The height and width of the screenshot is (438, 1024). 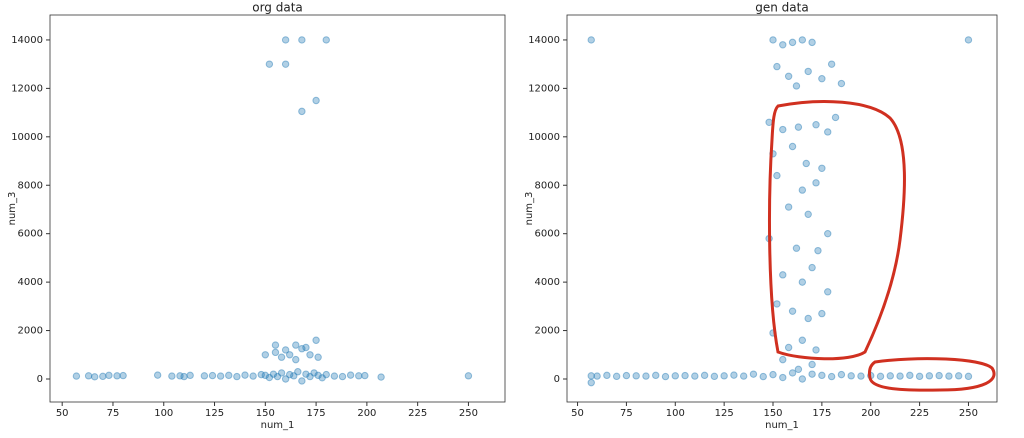 What do you see at coordinates (932, 374) in the screenshot?
I see `annotation-outline` at bounding box center [932, 374].